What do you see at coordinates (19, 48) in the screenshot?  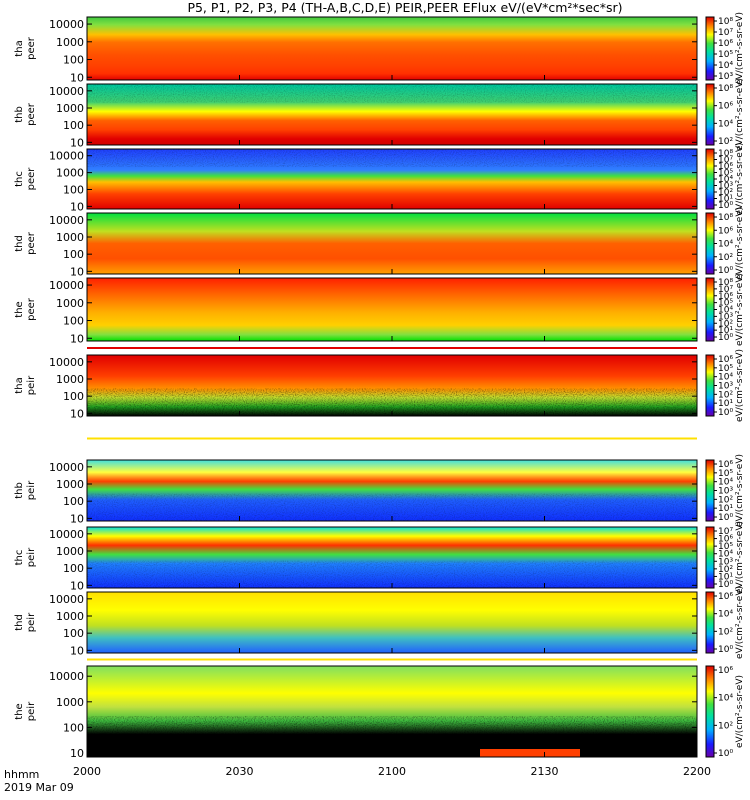 I see `panel-probe-label: tha` at bounding box center [19, 48].